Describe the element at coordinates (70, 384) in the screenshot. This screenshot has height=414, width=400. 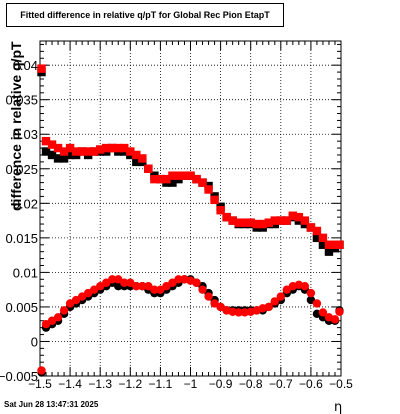
I see `x-tick-label: −1.4` at that location.